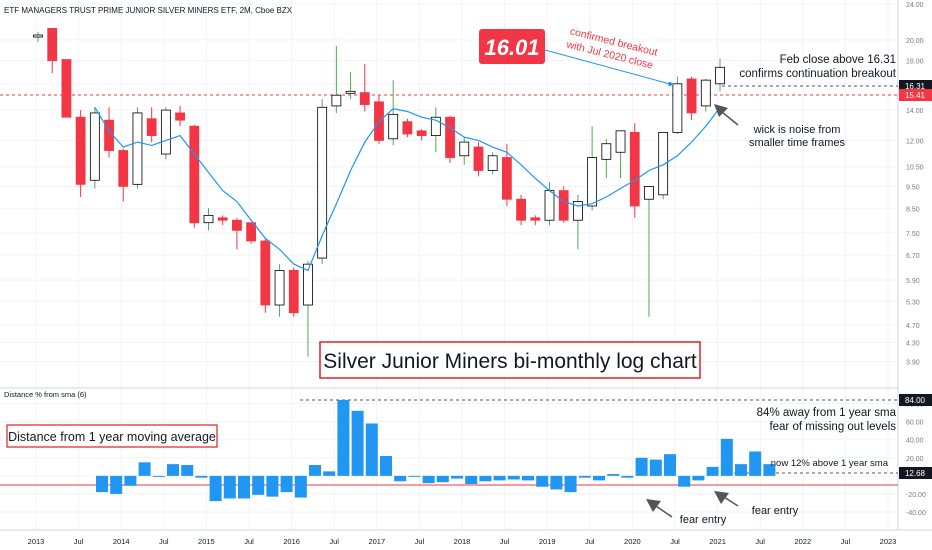 The height and width of the screenshot is (550, 932). Describe the element at coordinates (121, 541) in the screenshot. I see `time-tick-label: 2014` at that location.